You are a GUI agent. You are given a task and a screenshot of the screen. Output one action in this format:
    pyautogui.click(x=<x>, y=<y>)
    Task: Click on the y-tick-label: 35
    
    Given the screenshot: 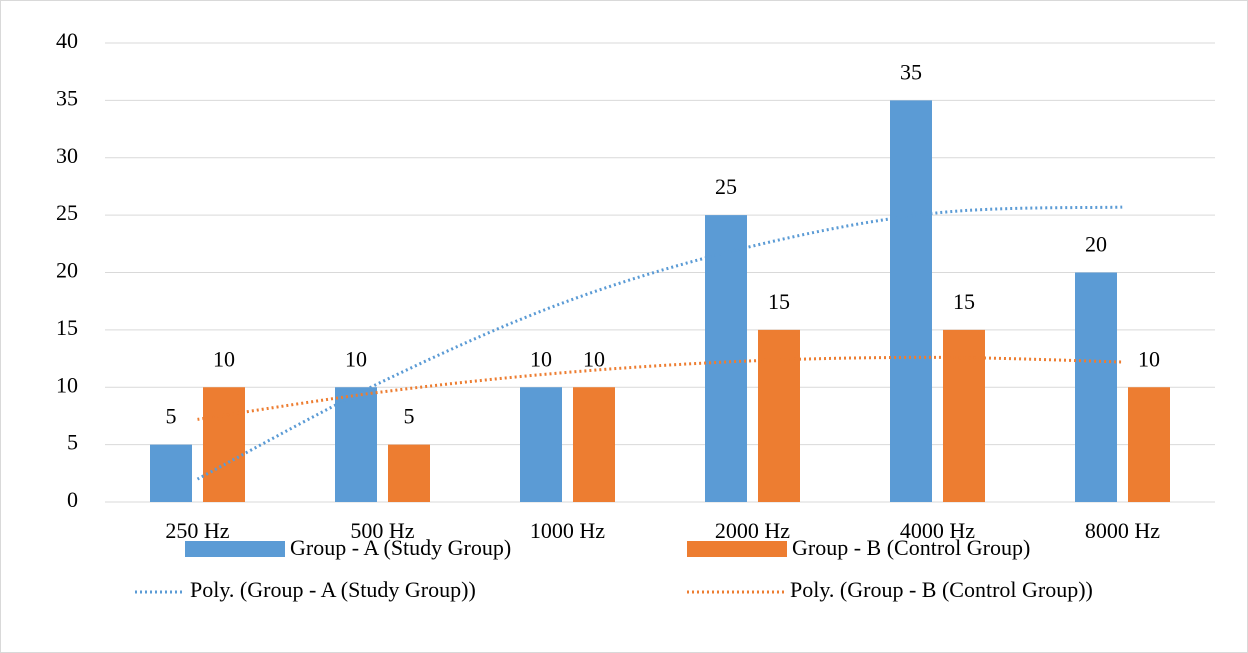 What is the action you would take?
    pyautogui.click(x=67, y=97)
    